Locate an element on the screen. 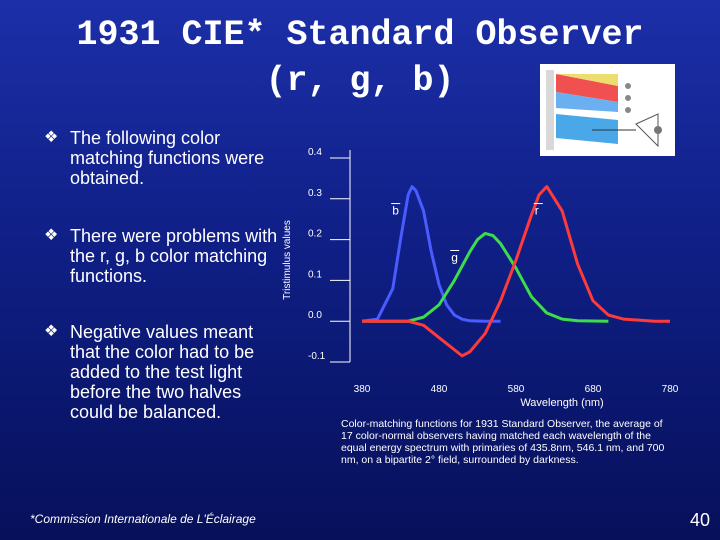  title-line-1: 1931 CIE* Standard Observer is located at coordinates (360, 35).